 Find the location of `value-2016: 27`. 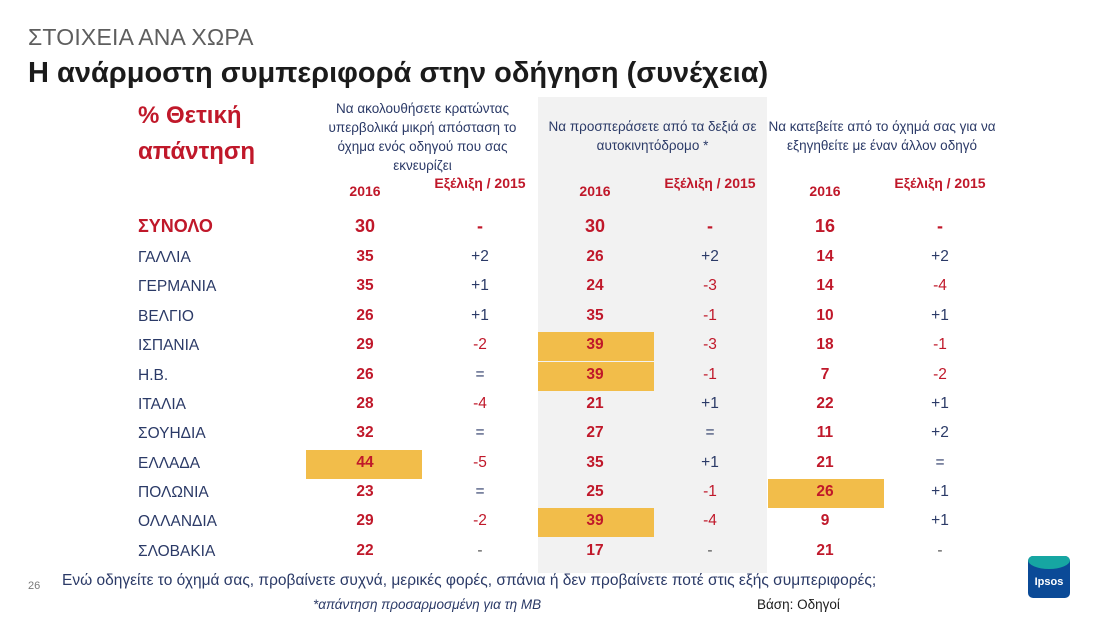

value-2016: 27 is located at coordinates (595, 432).